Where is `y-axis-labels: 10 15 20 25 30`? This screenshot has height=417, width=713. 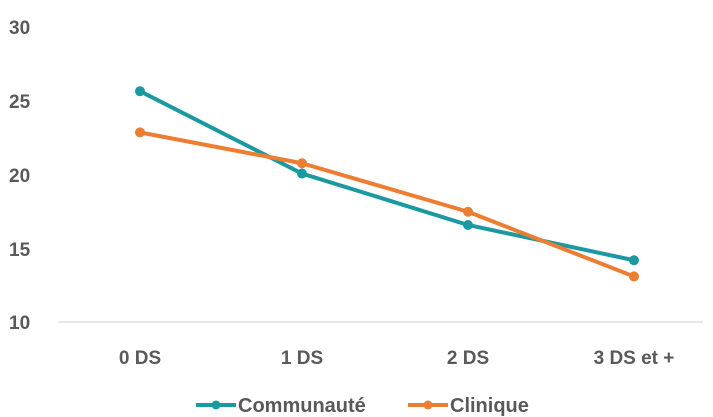
y-axis-labels: 10 15 20 25 30 is located at coordinates (20, 176).